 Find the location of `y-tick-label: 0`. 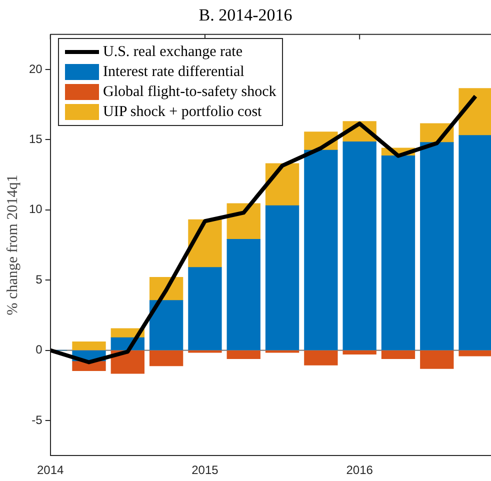

y-tick-label: 0 is located at coordinates (39, 349).